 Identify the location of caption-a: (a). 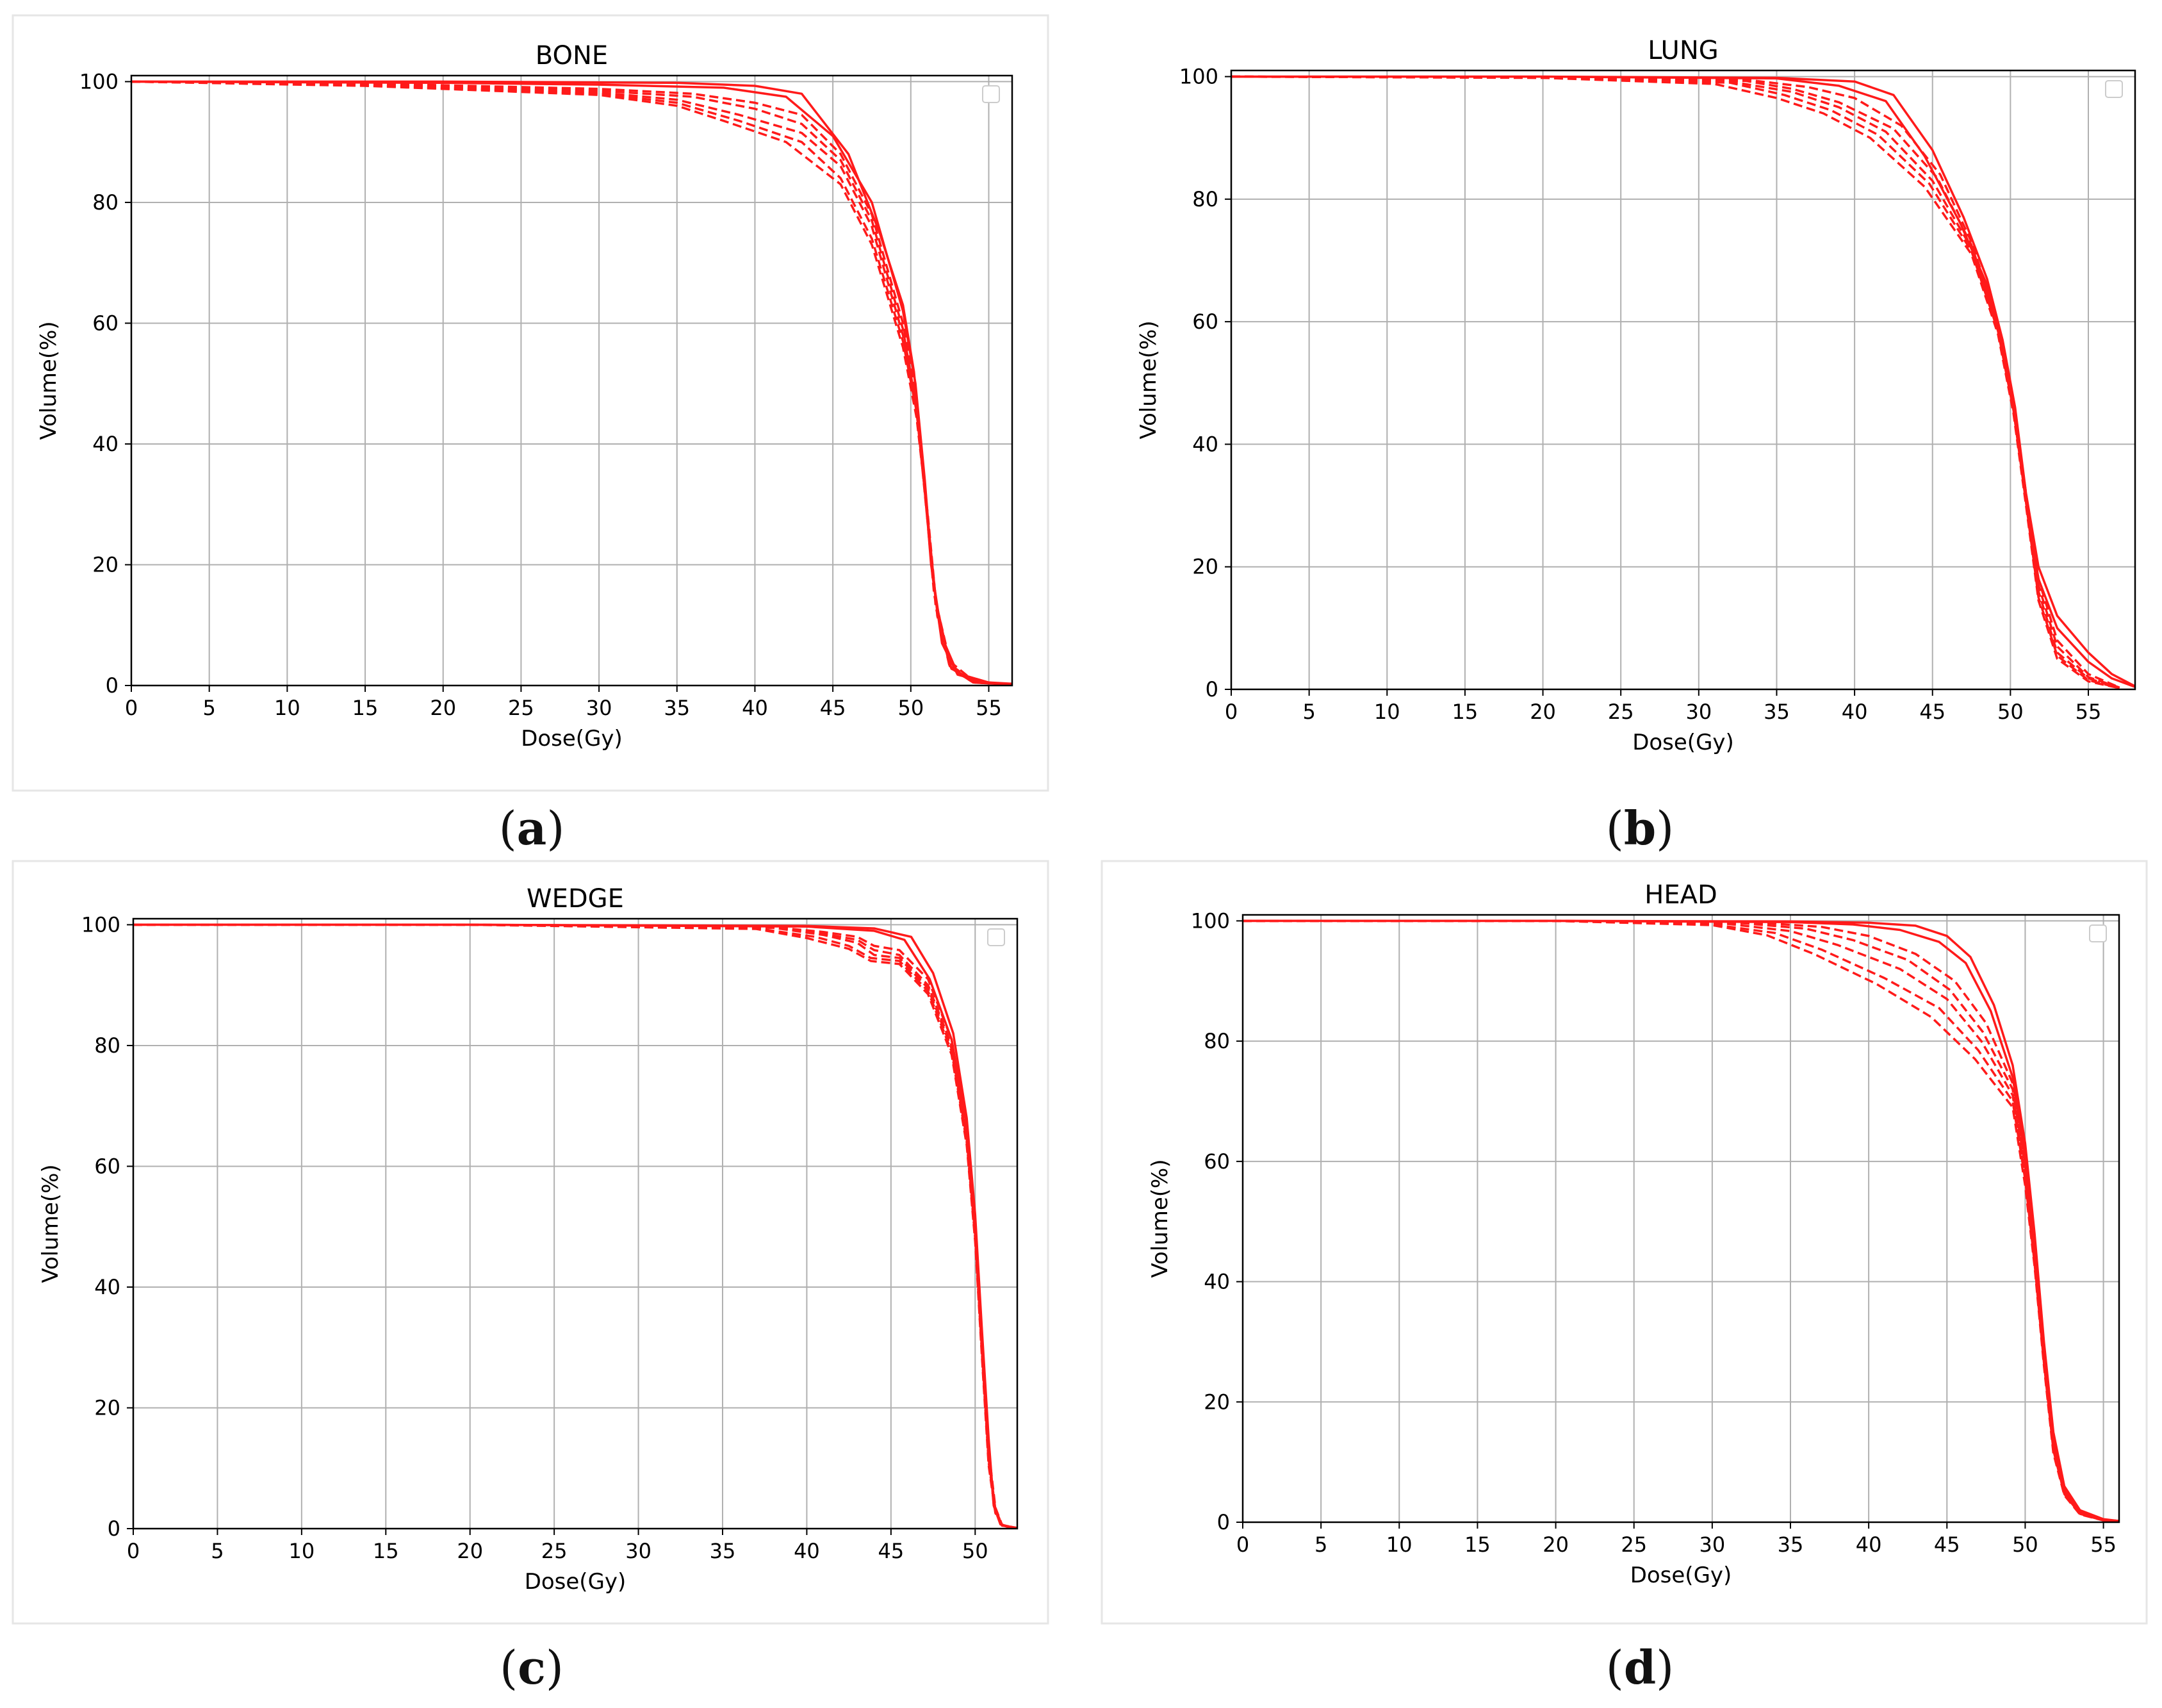
(531, 828).